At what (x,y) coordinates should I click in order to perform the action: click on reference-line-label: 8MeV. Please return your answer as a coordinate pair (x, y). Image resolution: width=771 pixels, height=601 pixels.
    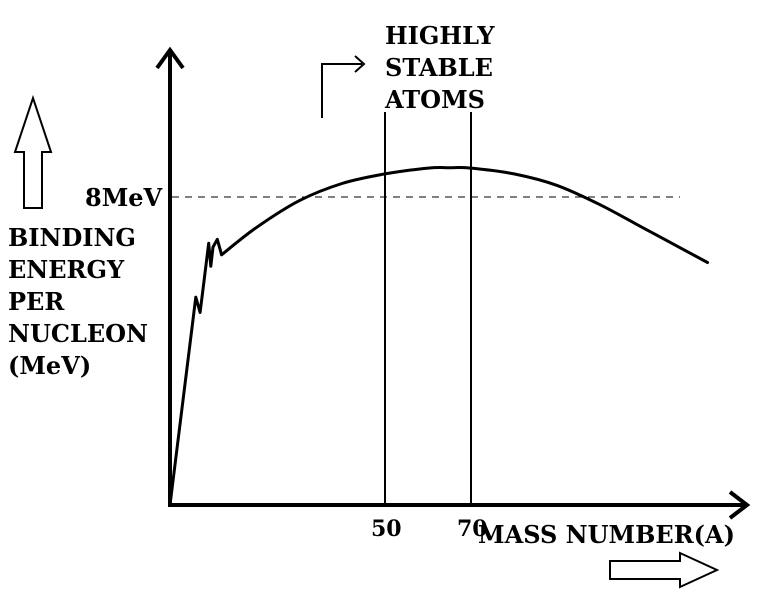
    Looking at the image, I should click on (124, 197).